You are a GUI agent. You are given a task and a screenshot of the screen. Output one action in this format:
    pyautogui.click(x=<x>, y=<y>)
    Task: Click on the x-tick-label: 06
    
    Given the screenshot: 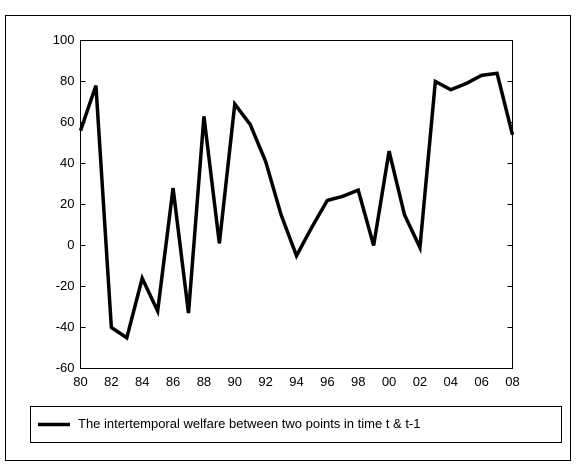 What is the action you would take?
    pyautogui.click(x=481, y=381)
    